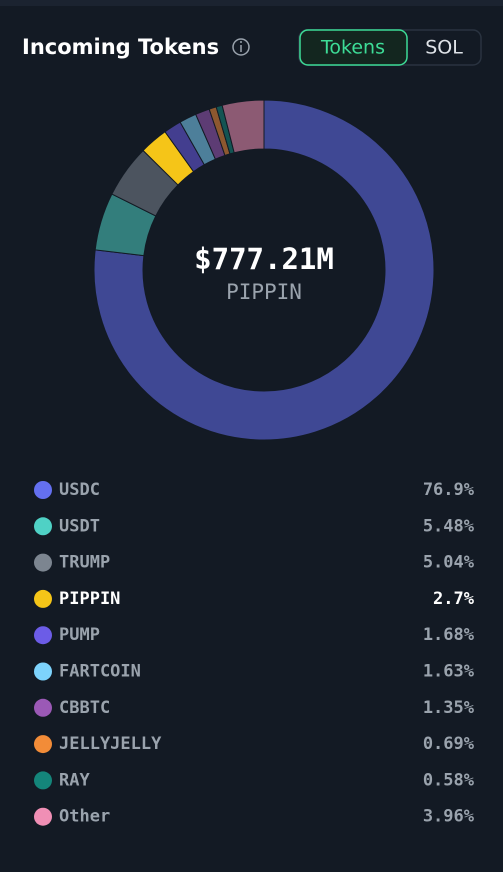 The height and width of the screenshot is (872, 503). I want to click on top-bar, so click(251, 3).